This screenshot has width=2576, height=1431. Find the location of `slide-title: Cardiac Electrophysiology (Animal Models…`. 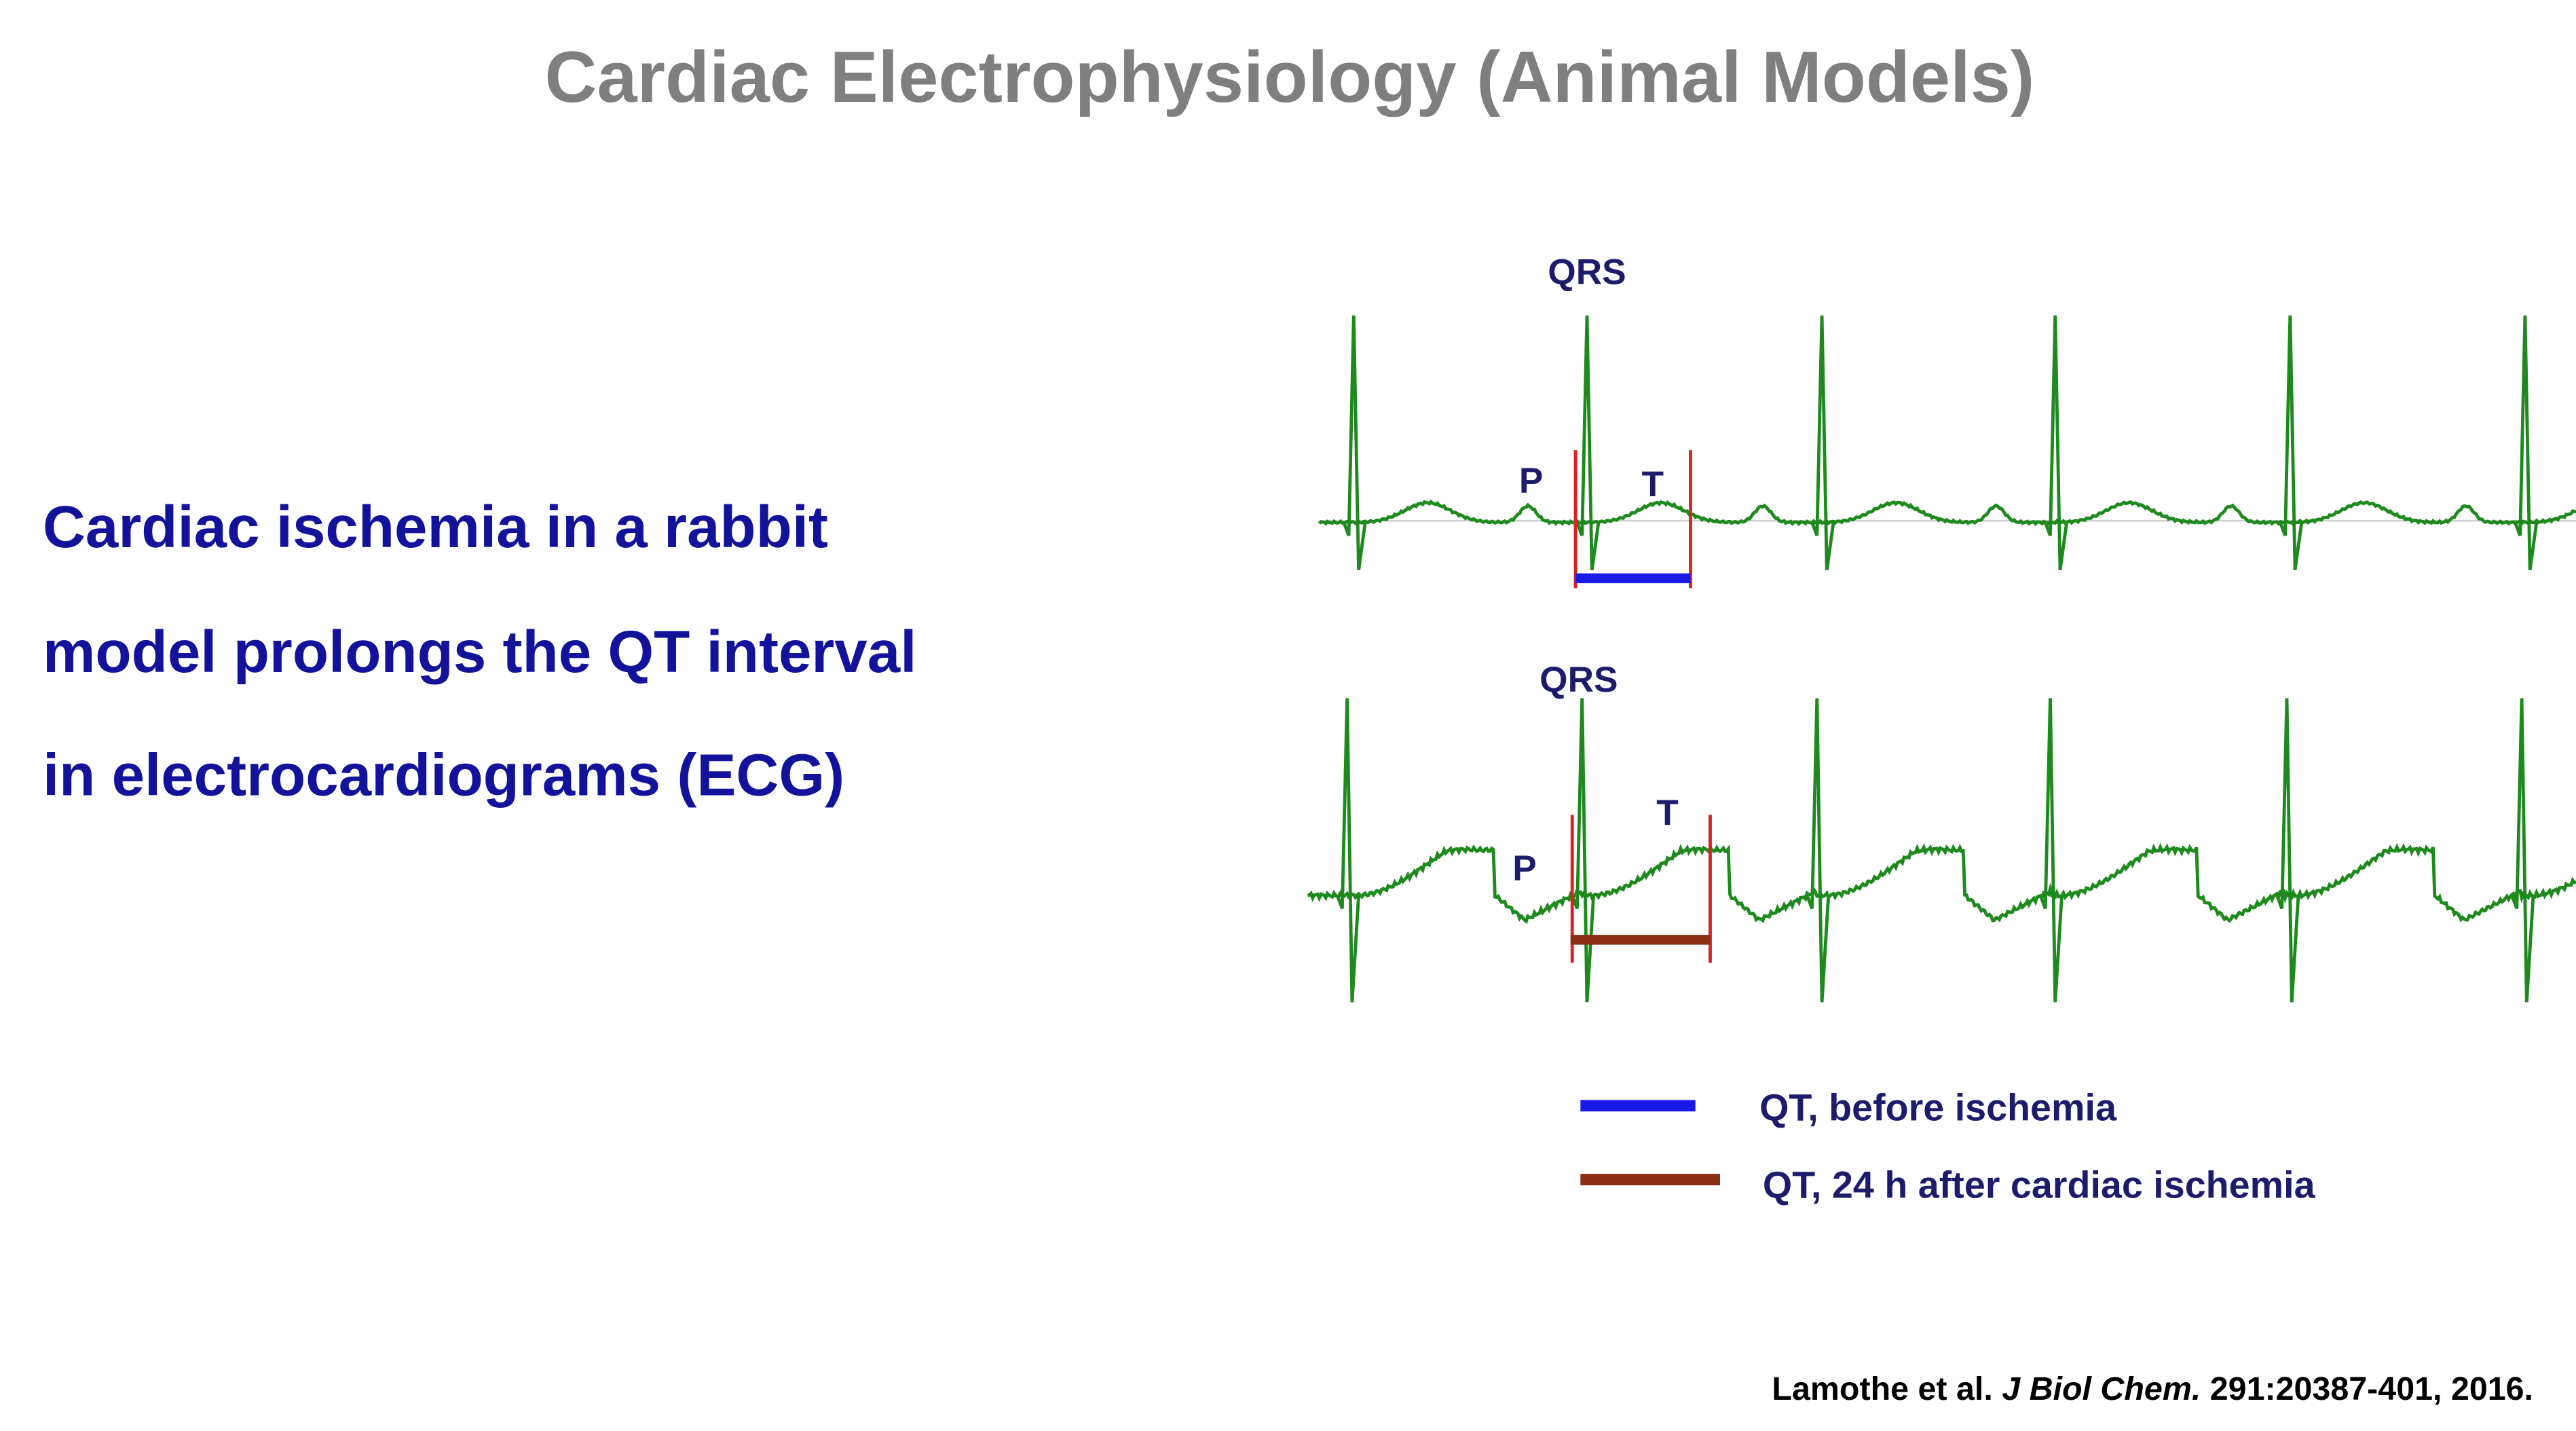

slide-title: Cardiac Electrophysiology (Animal Models… is located at coordinates (1289, 77).